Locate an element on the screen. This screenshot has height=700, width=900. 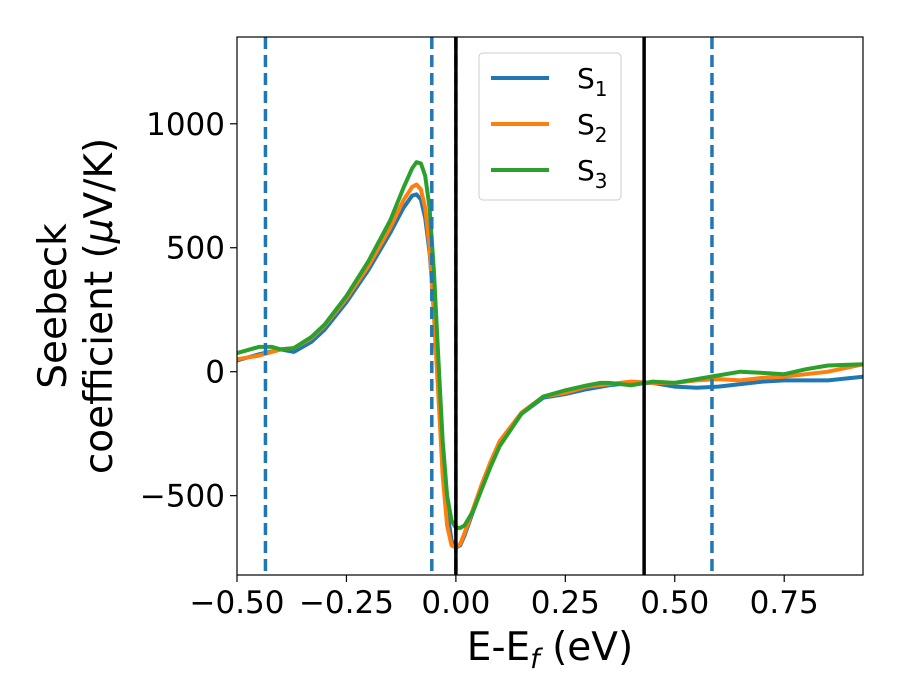
legend: S1 S2 S3 is located at coordinates (550, 126).